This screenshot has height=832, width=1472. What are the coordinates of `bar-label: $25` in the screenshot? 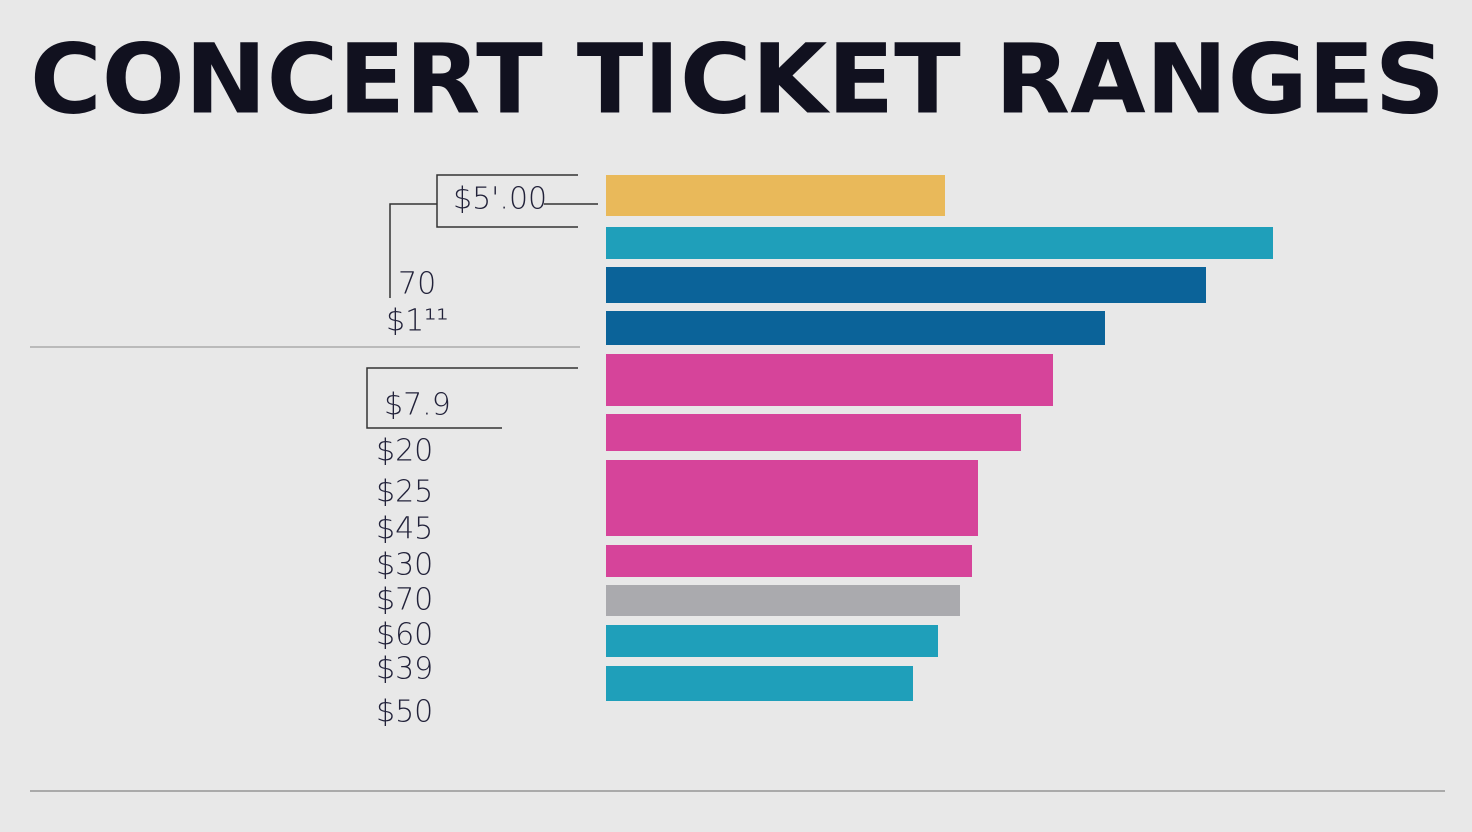 It's located at (404, 492).